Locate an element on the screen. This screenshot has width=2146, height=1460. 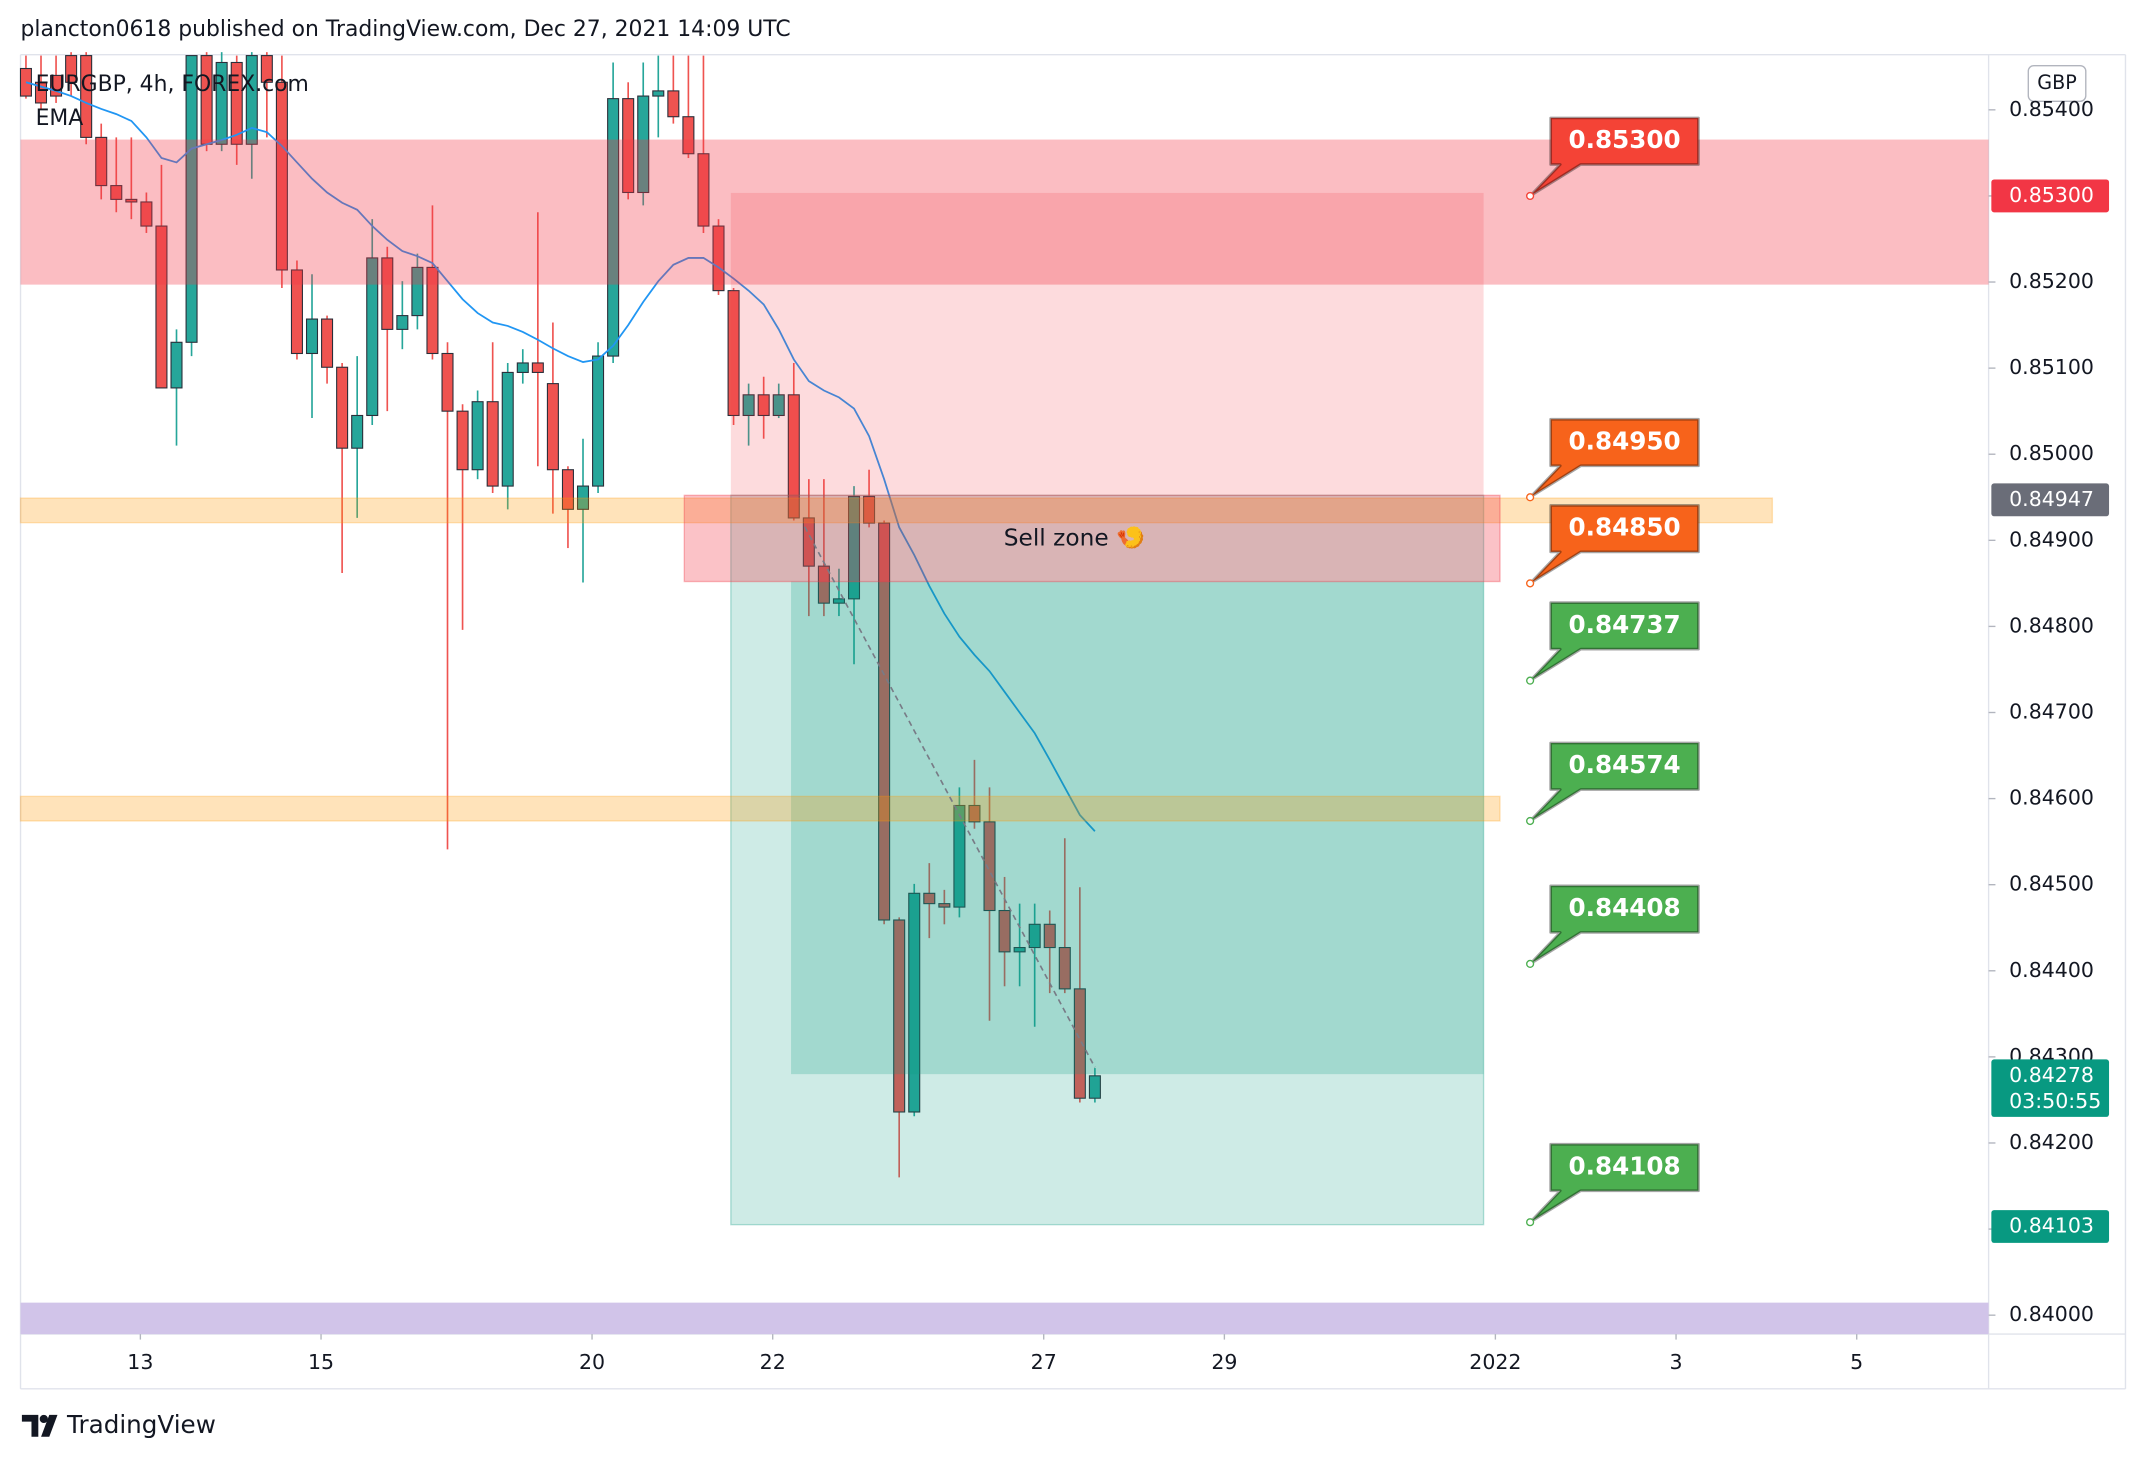
price-marker-label: 0.85300 is located at coordinates (2051, 195).